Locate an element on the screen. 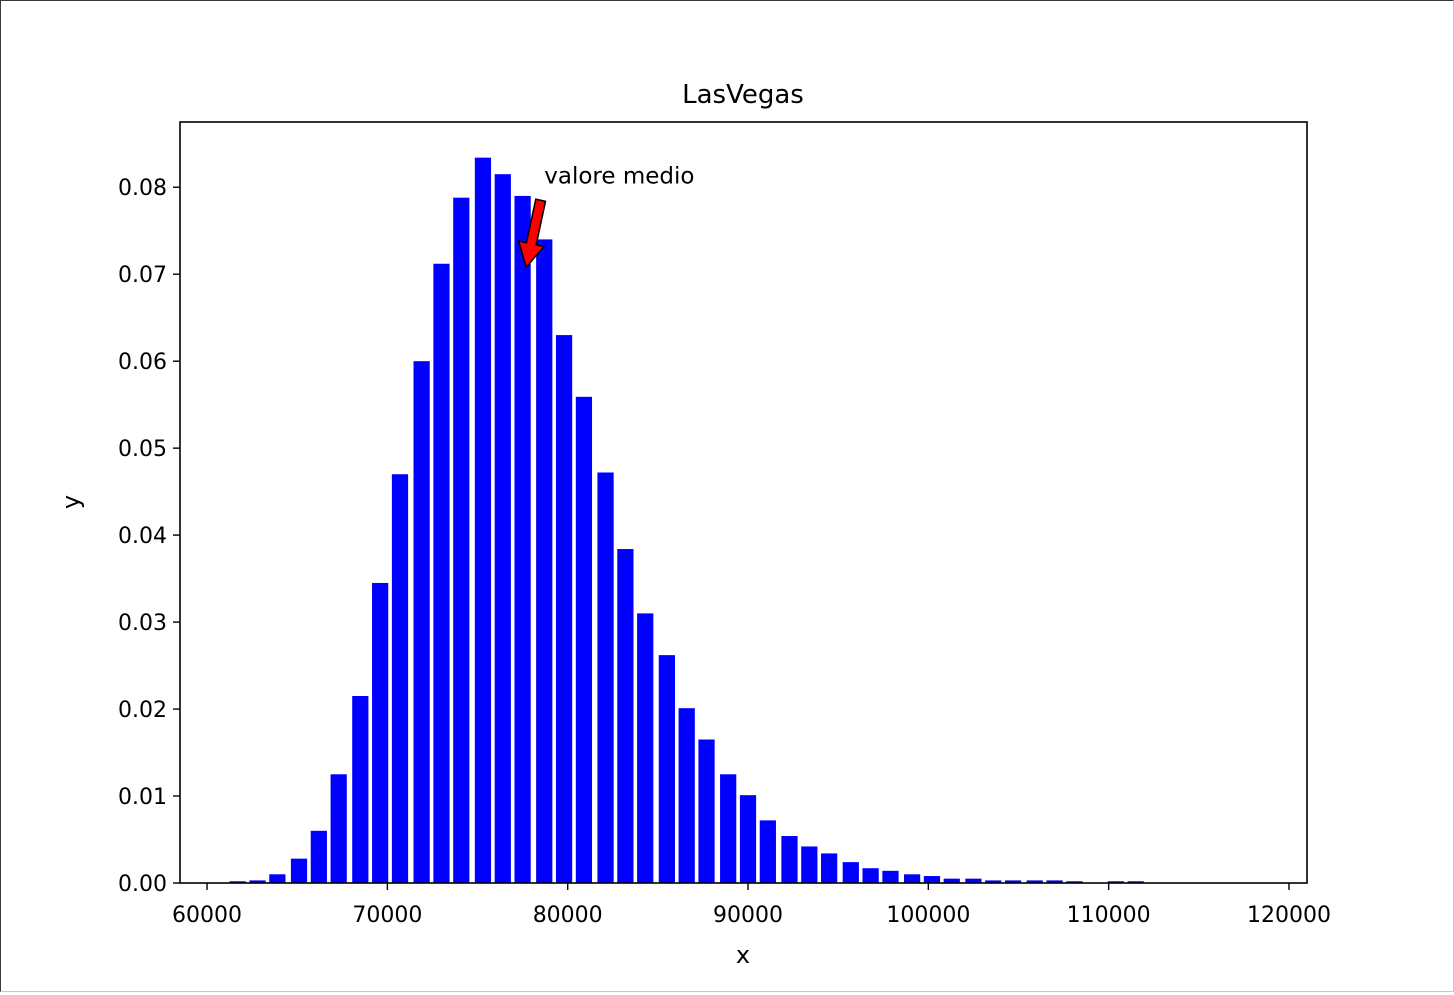 The width and height of the screenshot is (1454, 995). x-axis-label: x is located at coordinates (743, 955).